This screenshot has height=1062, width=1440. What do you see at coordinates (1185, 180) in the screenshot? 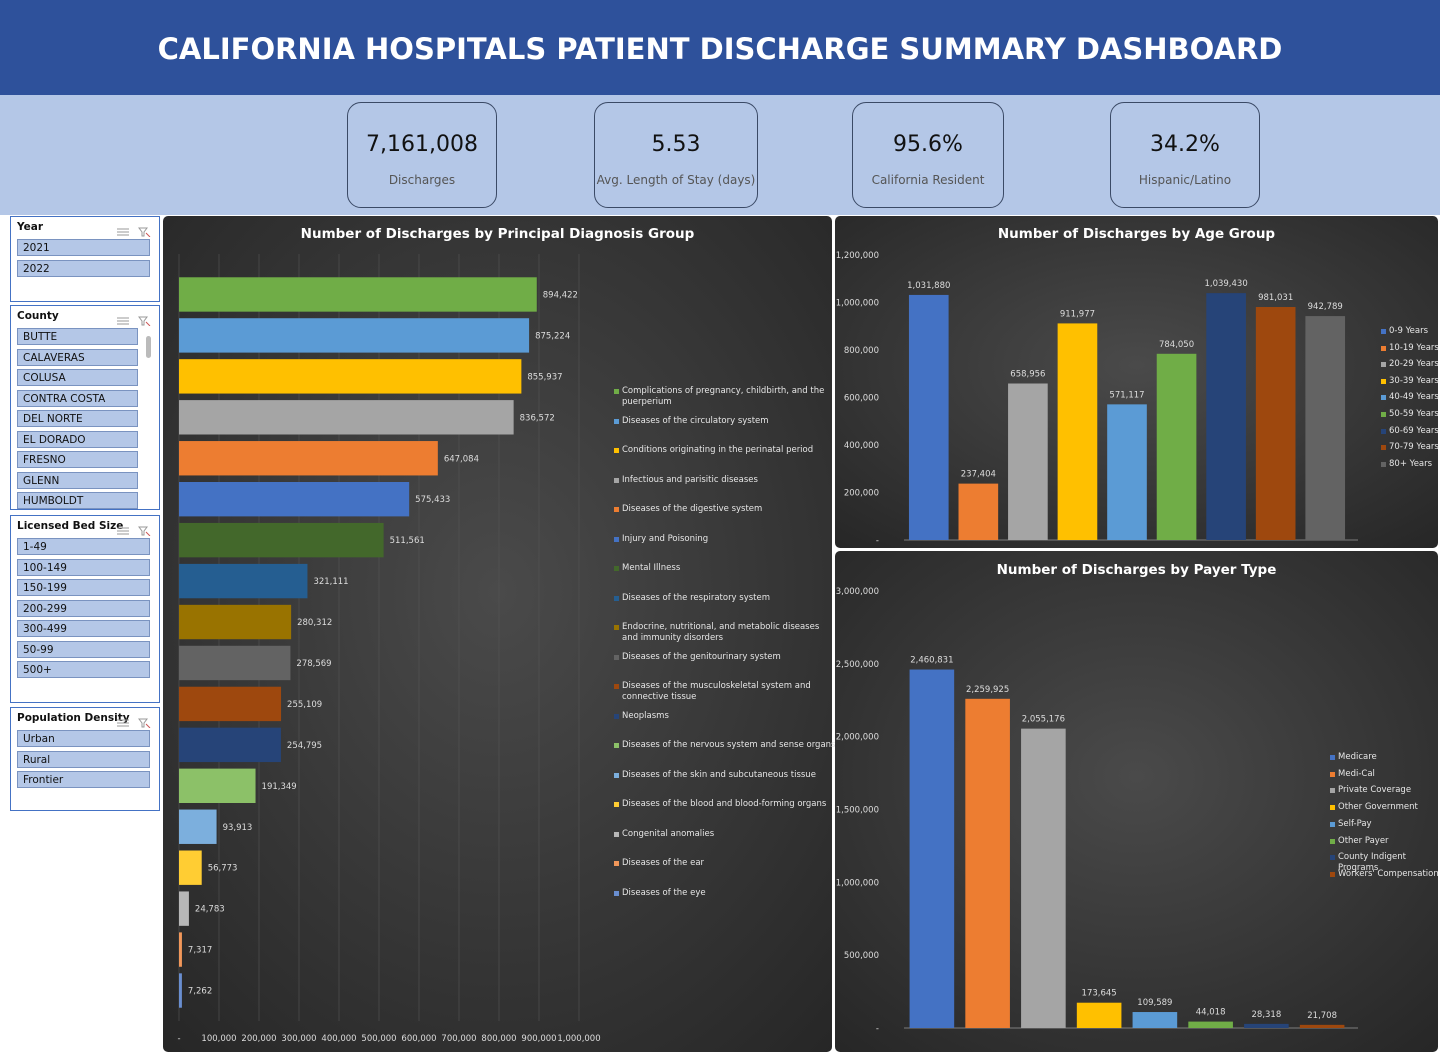
I see `kpi-label: Hispanic/Latino` at bounding box center [1185, 180].